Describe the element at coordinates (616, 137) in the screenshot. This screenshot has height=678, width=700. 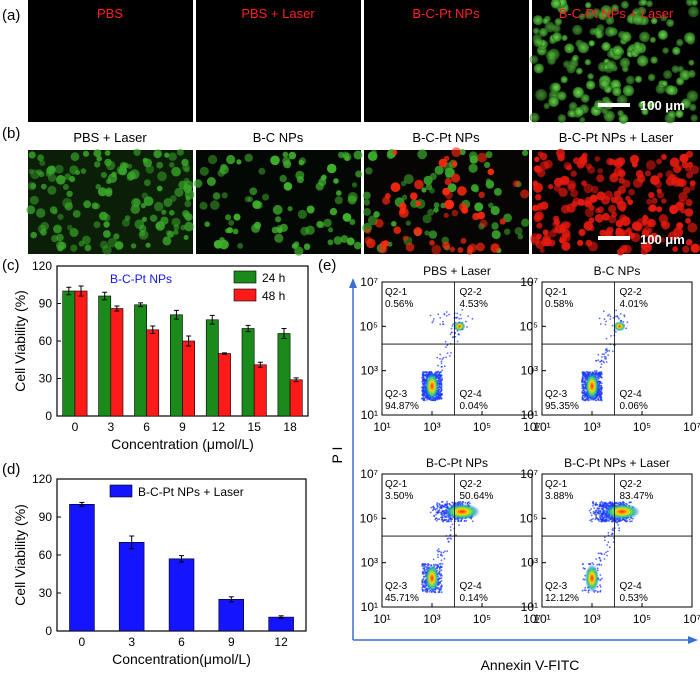
I see `row-b-title-4: B-C-Pt NPs + Laser` at that location.